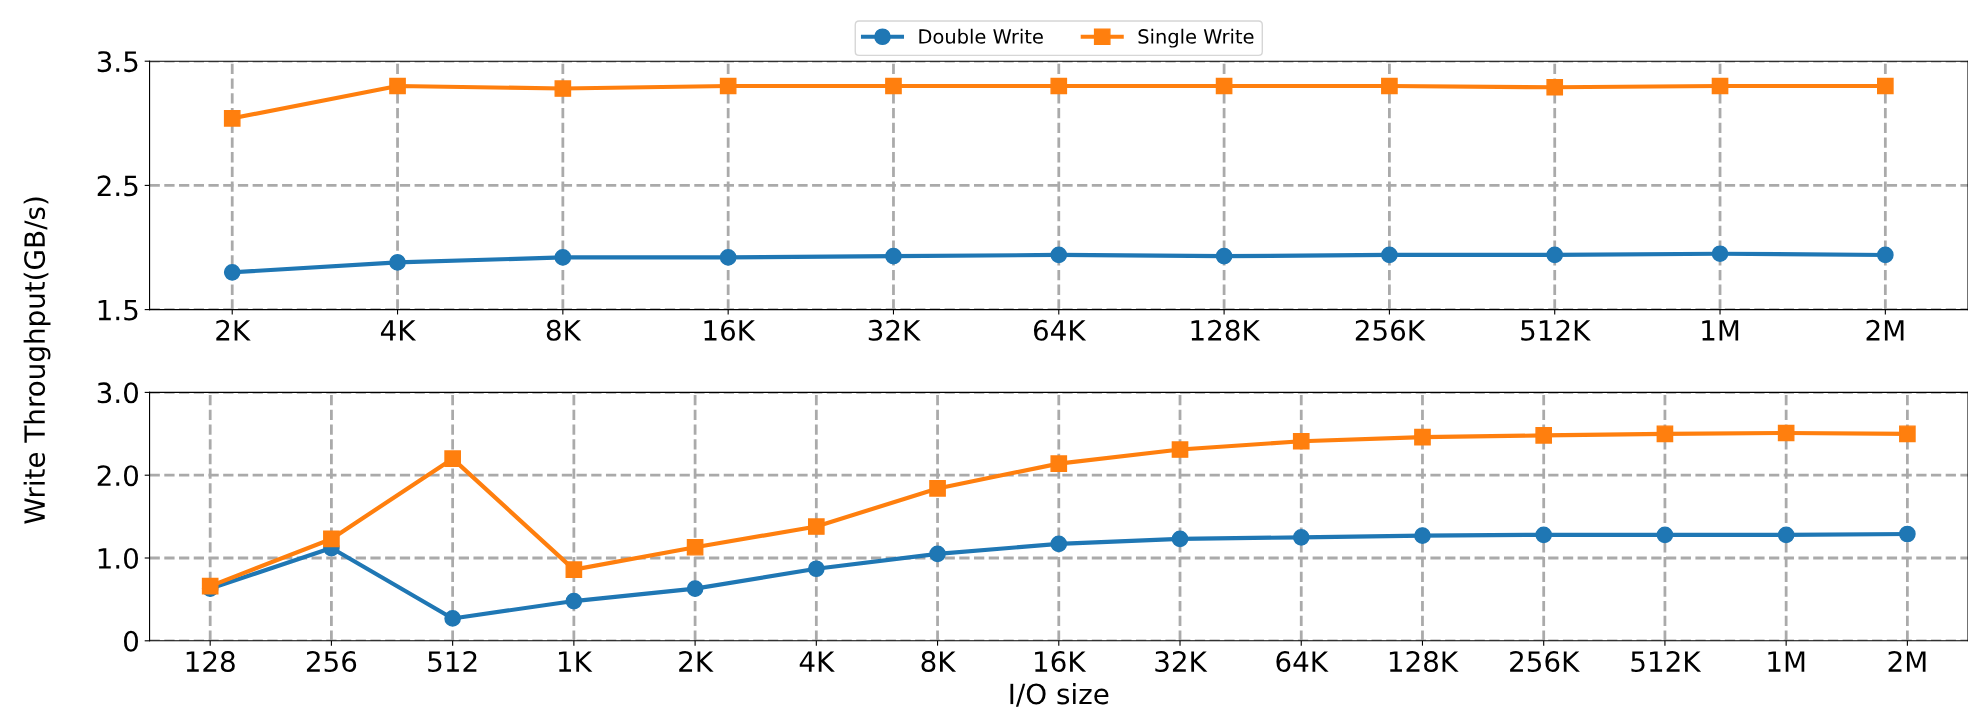 The width and height of the screenshot is (1968, 720). What do you see at coordinates (210, 662) in the screenshot?
I see `x-tick-label: 128` at bounding box center [210, 662].